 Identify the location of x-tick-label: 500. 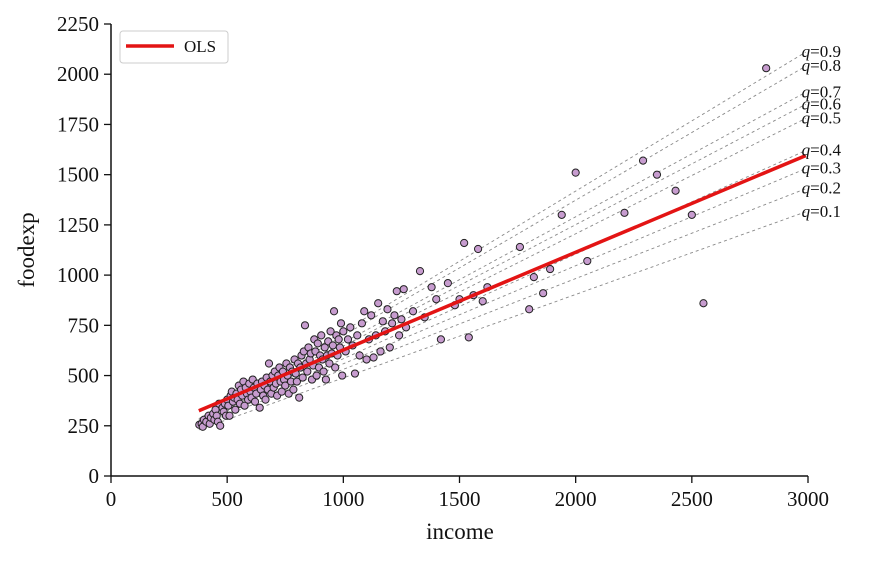
(227, 499).